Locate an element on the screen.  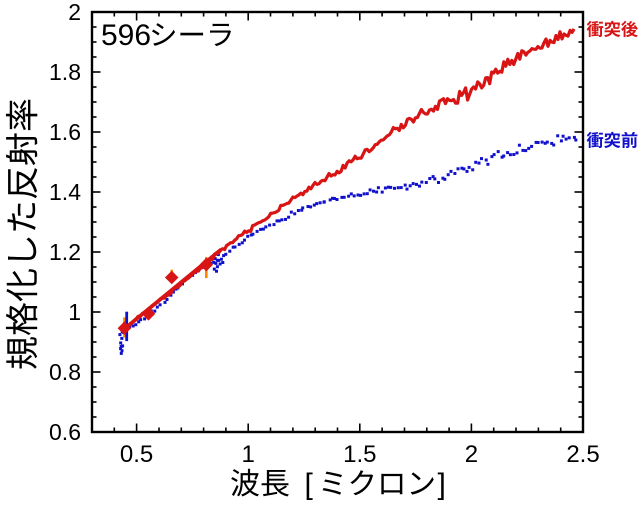
svg-text: 0.8 is located at coordinates (65, 372).